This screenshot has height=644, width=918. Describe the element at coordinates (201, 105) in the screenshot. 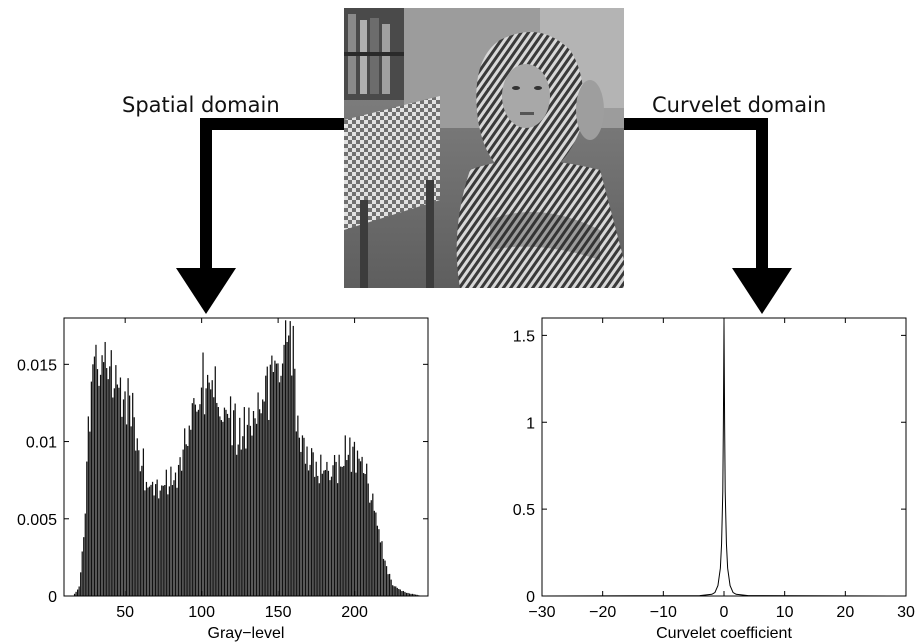

I see `spatial-domain-label: Spatial domain` at that location.